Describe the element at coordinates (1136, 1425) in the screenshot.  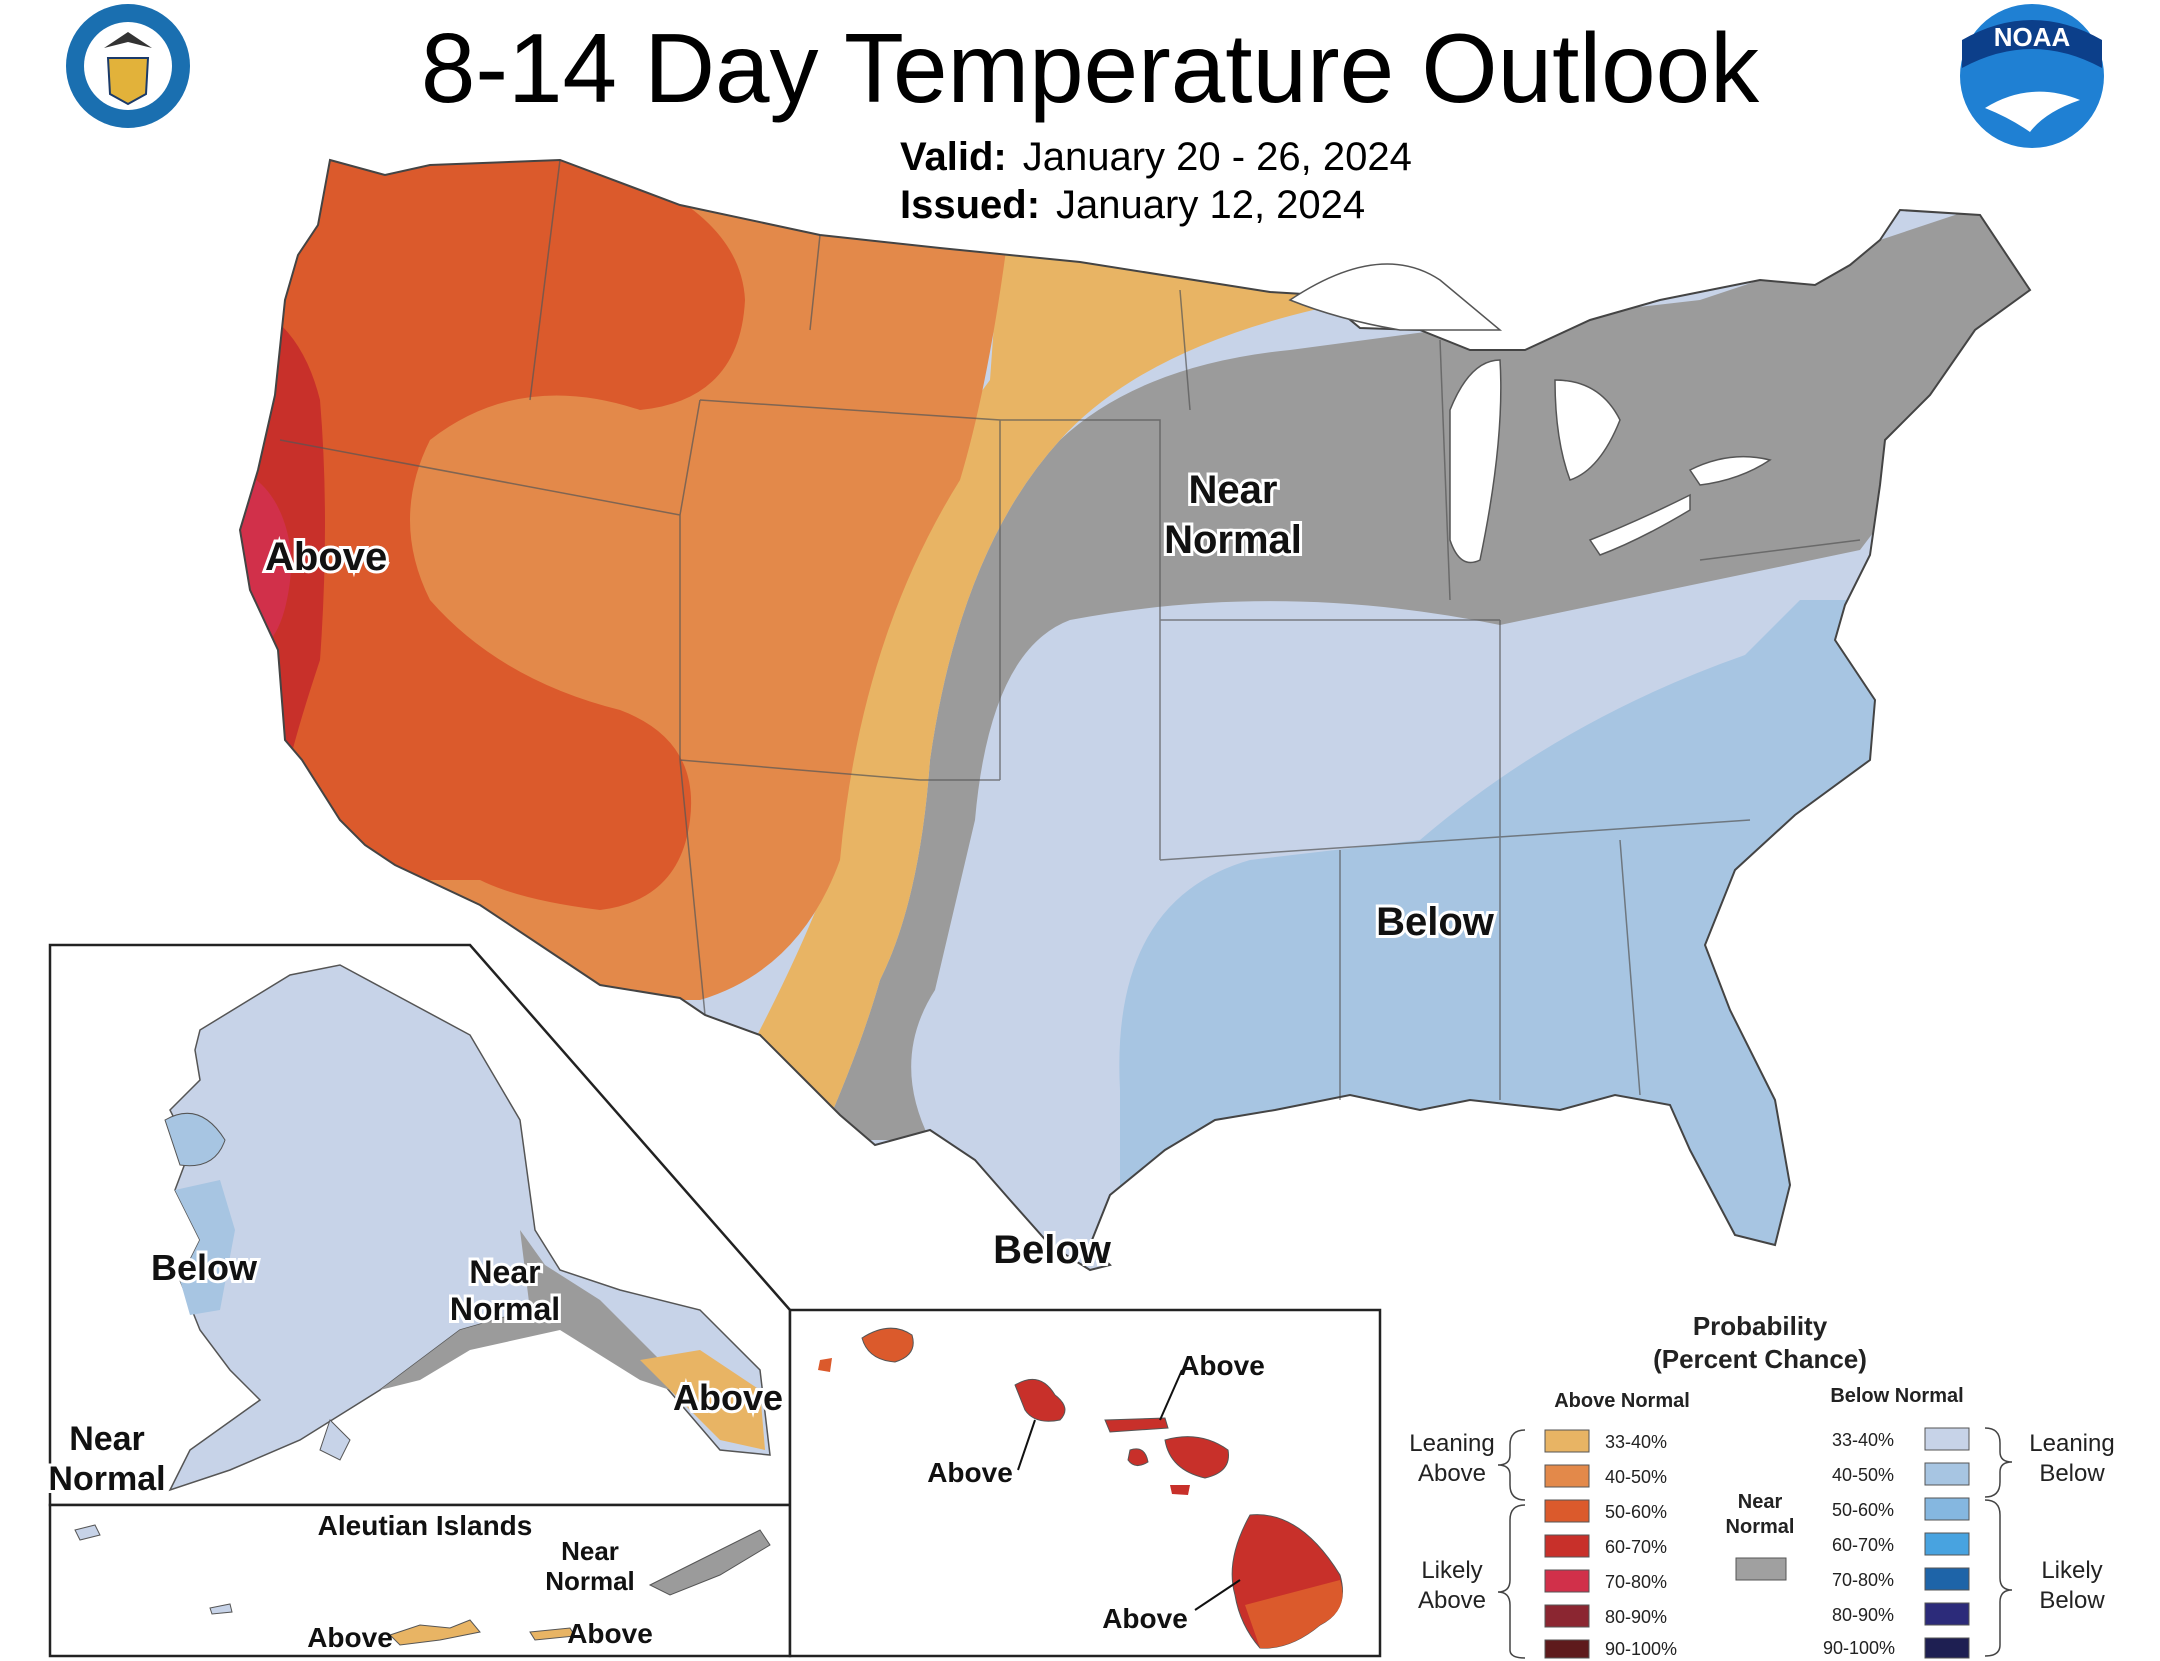
I see `hawaii-molokai` at that location.